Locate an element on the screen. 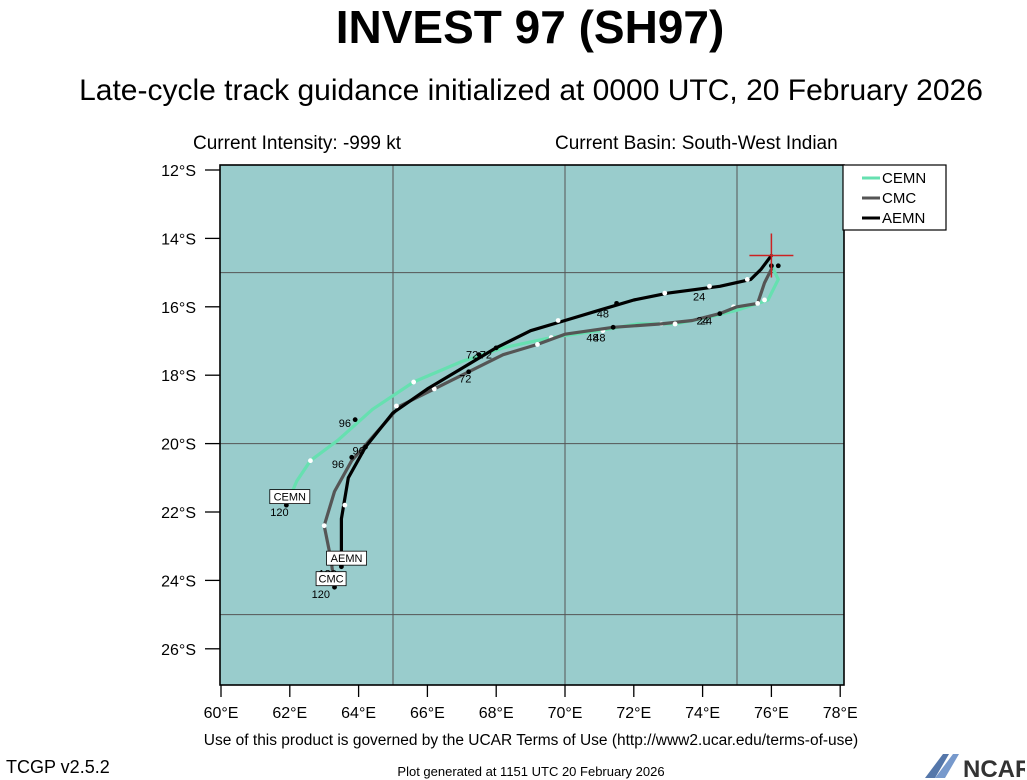 Image resolution: width=1027 pixels, height=780 pixels. track-end-label-cmc: CMC is located at coordinates (331, 579).